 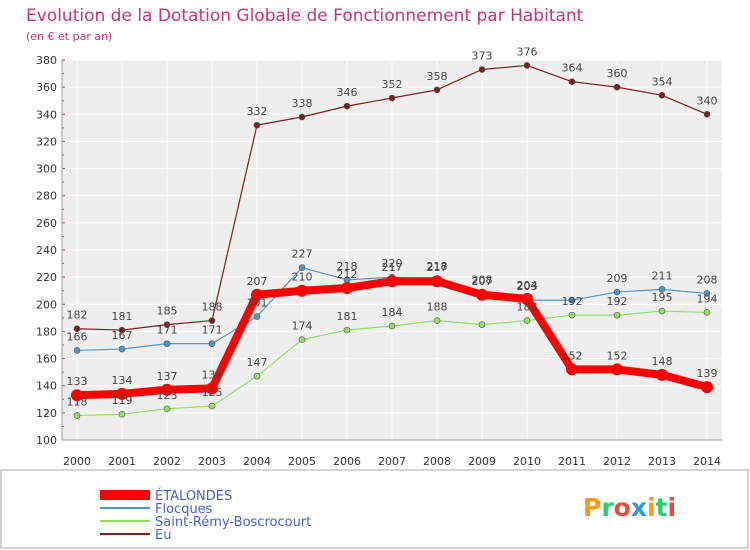 I want to click on chart-subtitle: (en € et par an), so click(x=69, y=36).